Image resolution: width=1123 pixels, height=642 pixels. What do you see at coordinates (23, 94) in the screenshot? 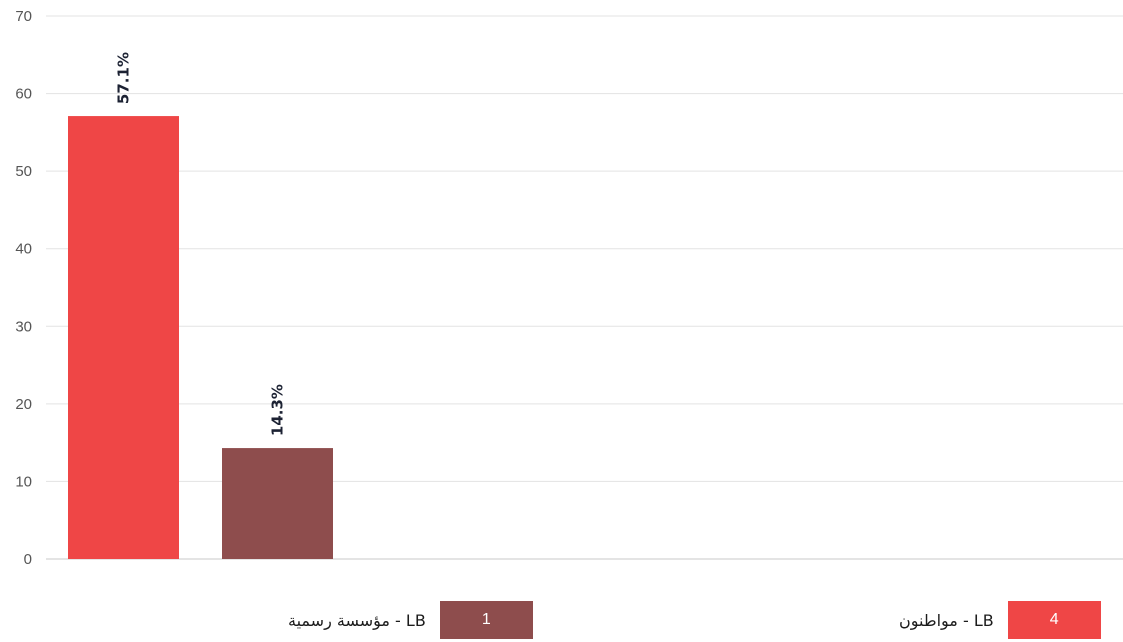
I see `y-tick-label-60: 60` at bounding box center [23, 94].